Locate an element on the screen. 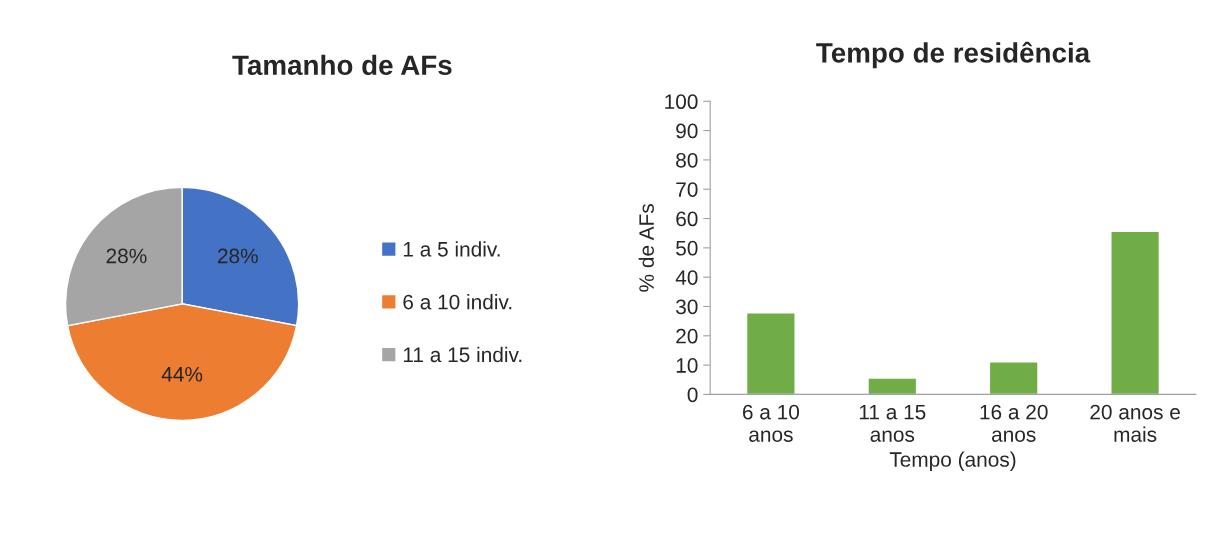 The height and width of the screenshot is (533, 1214). y-axis-title: % de AFs is located at coordinates (646, 248).